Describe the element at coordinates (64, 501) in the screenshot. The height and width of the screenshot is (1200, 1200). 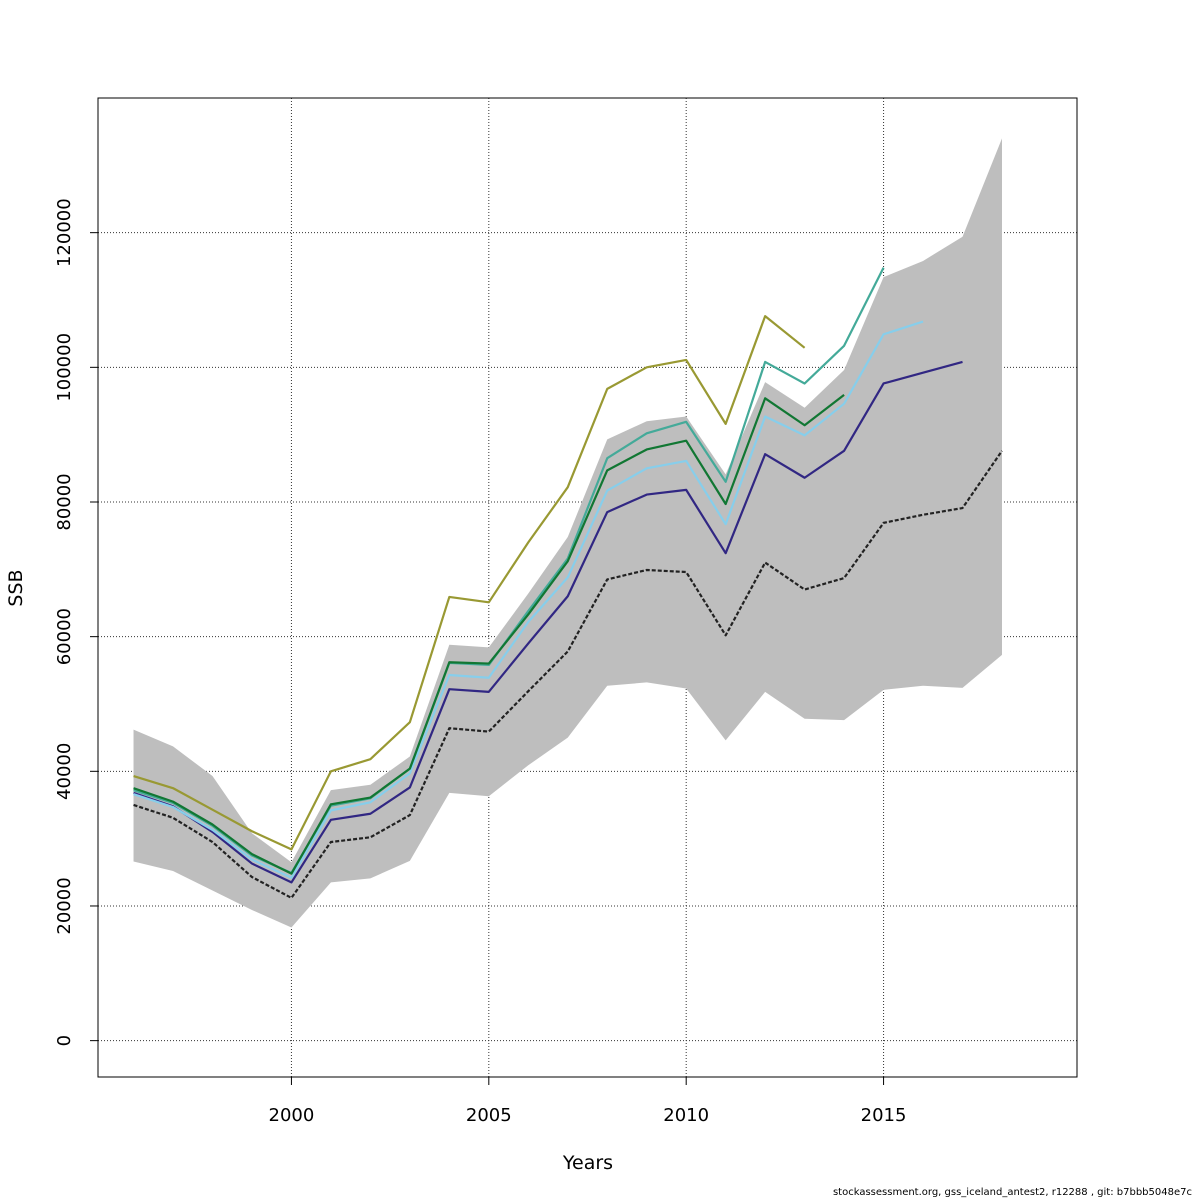
I see `y-tick-label: 80000` at that location.